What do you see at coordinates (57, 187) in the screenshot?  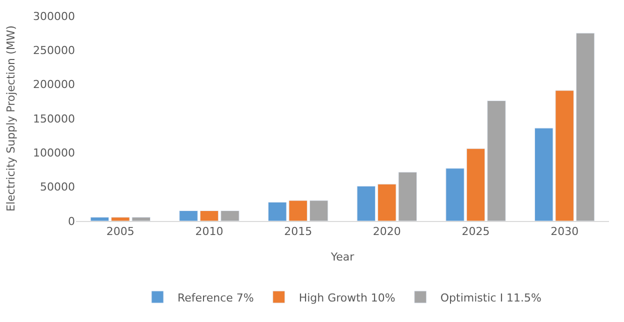 I see `y-tick-label: 50000` at bounding box center [57, 187].